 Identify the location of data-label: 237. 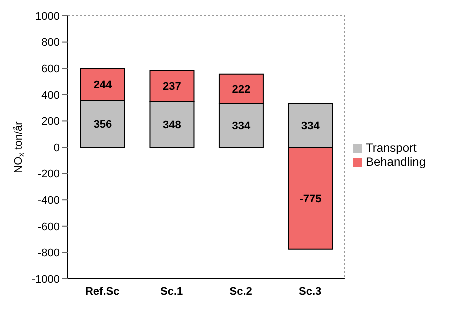
(172, 87).